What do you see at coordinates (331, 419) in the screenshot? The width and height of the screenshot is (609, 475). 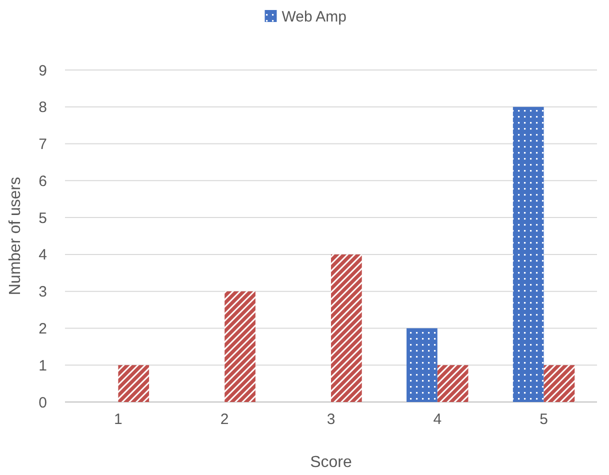 I see `x-tick-label: 3` at bounding box center [331, 419].